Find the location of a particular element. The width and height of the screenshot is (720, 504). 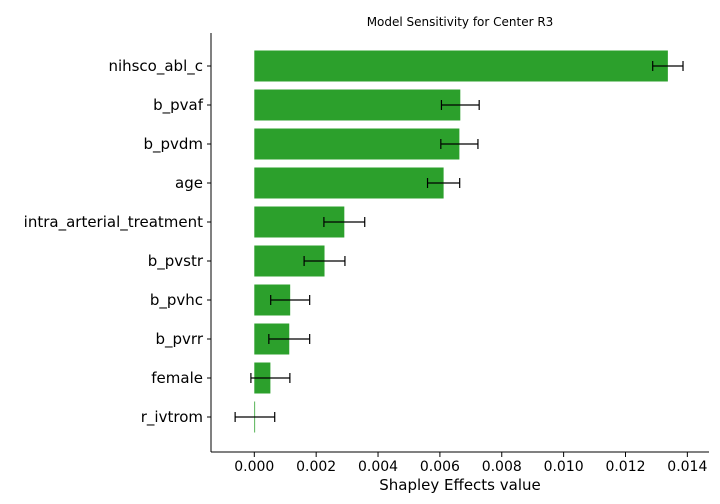

chart-title: Model Sensitivity for Center R3 is located at coordinates (460, 22).